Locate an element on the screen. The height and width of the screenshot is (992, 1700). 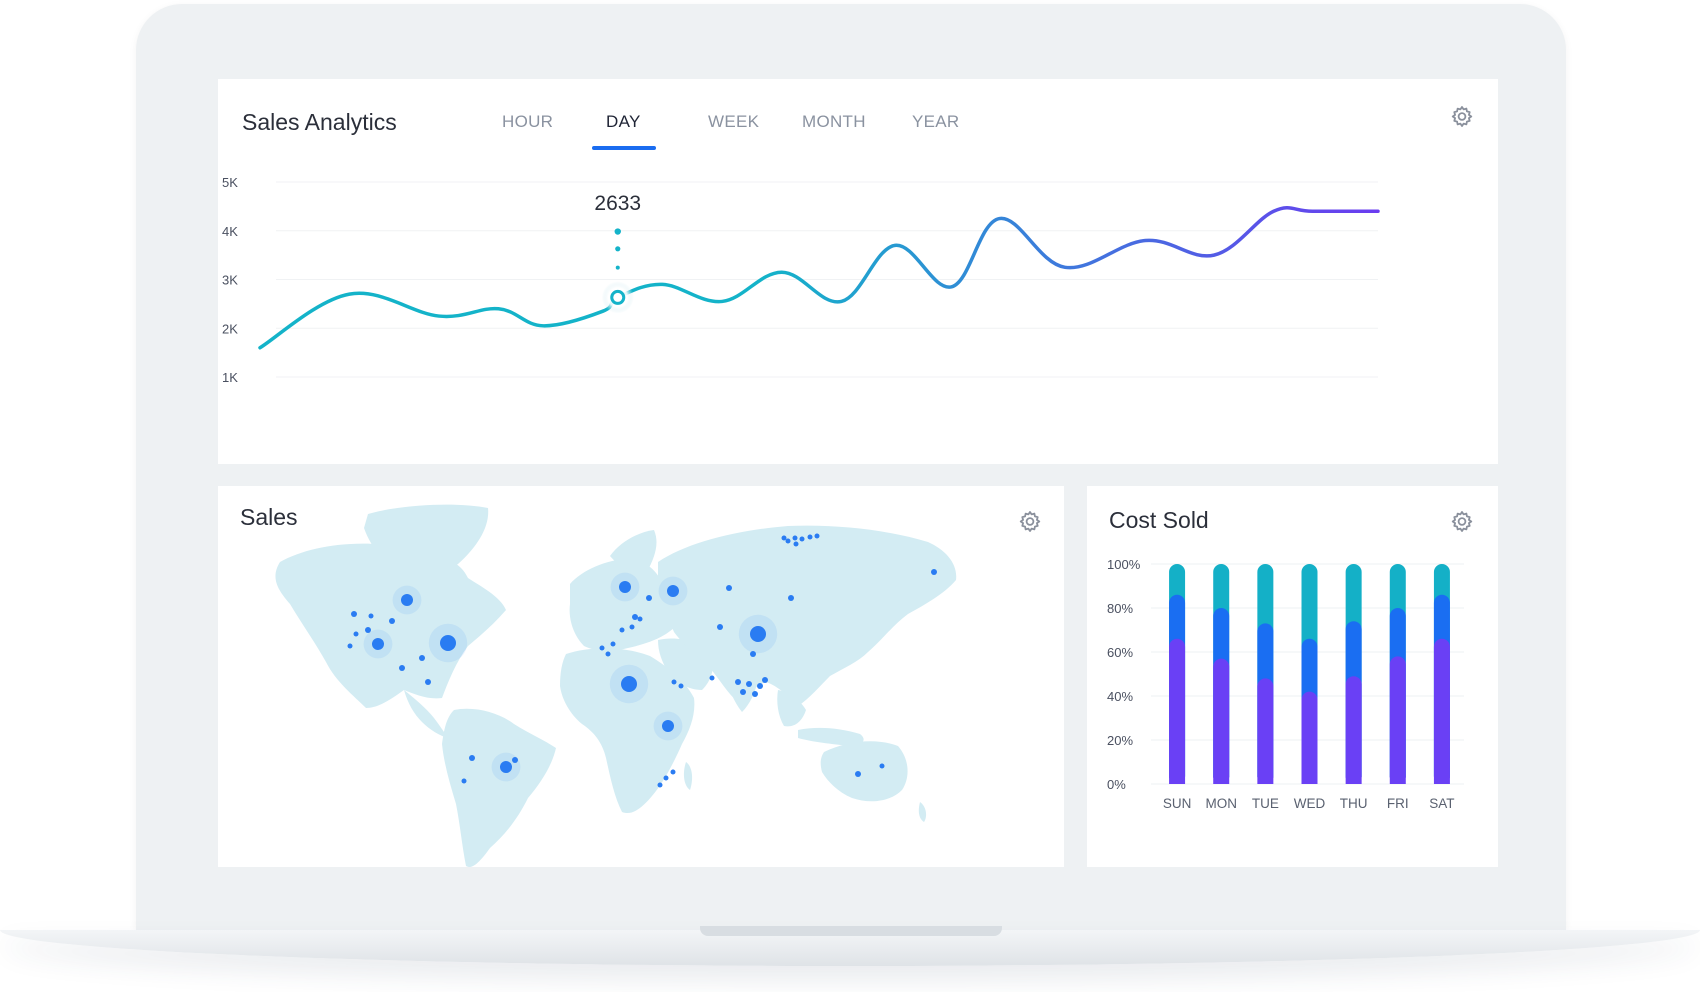
tab-hour: HOUR is located at coordinates (528, 121).